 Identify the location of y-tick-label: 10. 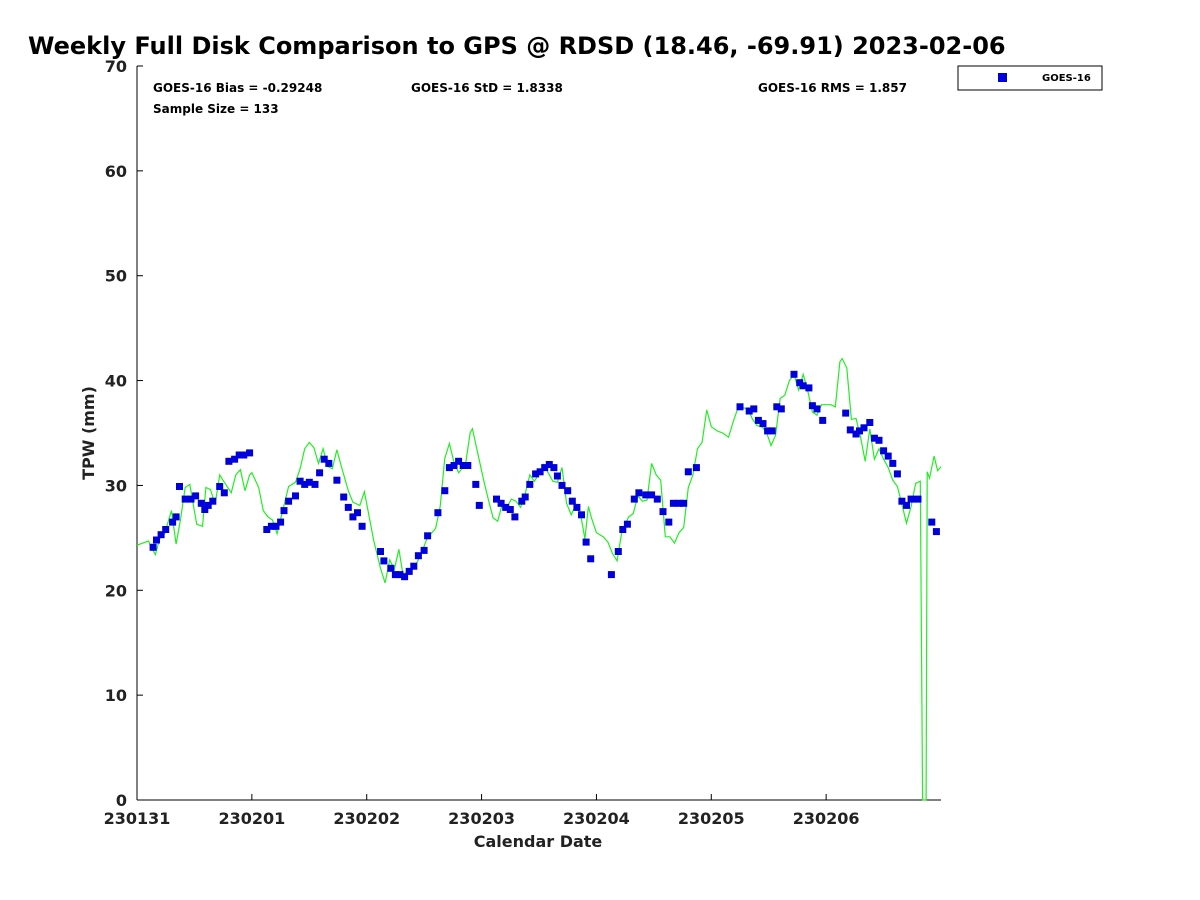
(116, 695).